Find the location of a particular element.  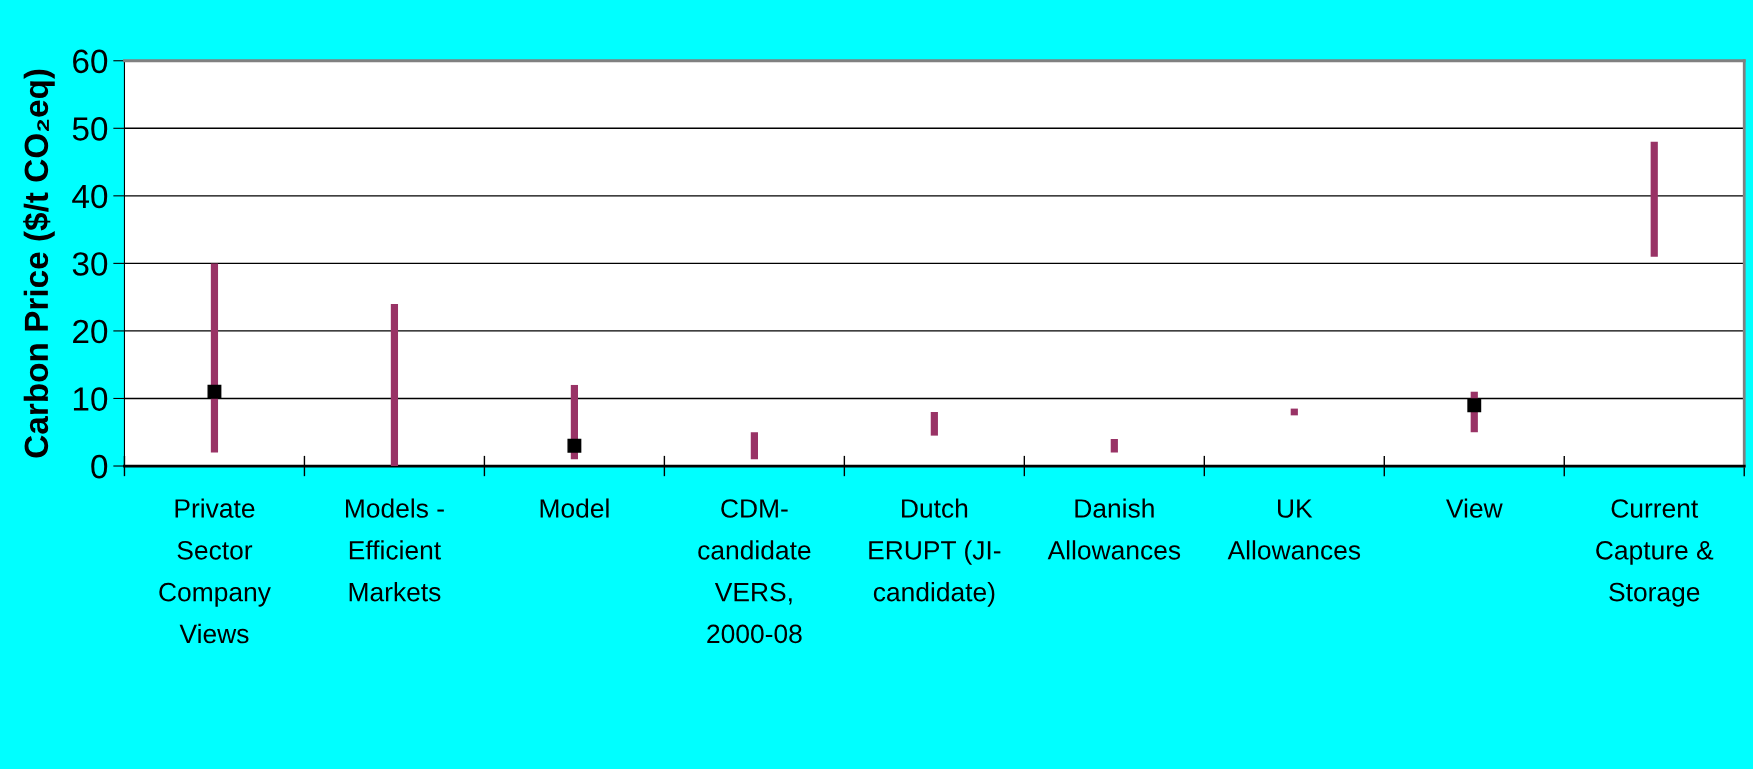

x-tick-label: UK Allowances is located at coordinates (1294, 529).